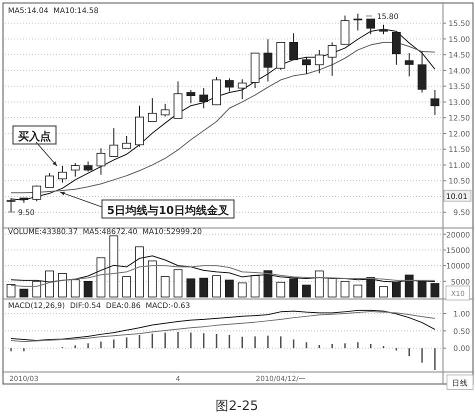 The image size is (475, 417). Describe the element at coordinates (223, 276) in the screenshot. I see `line-series` at that location.